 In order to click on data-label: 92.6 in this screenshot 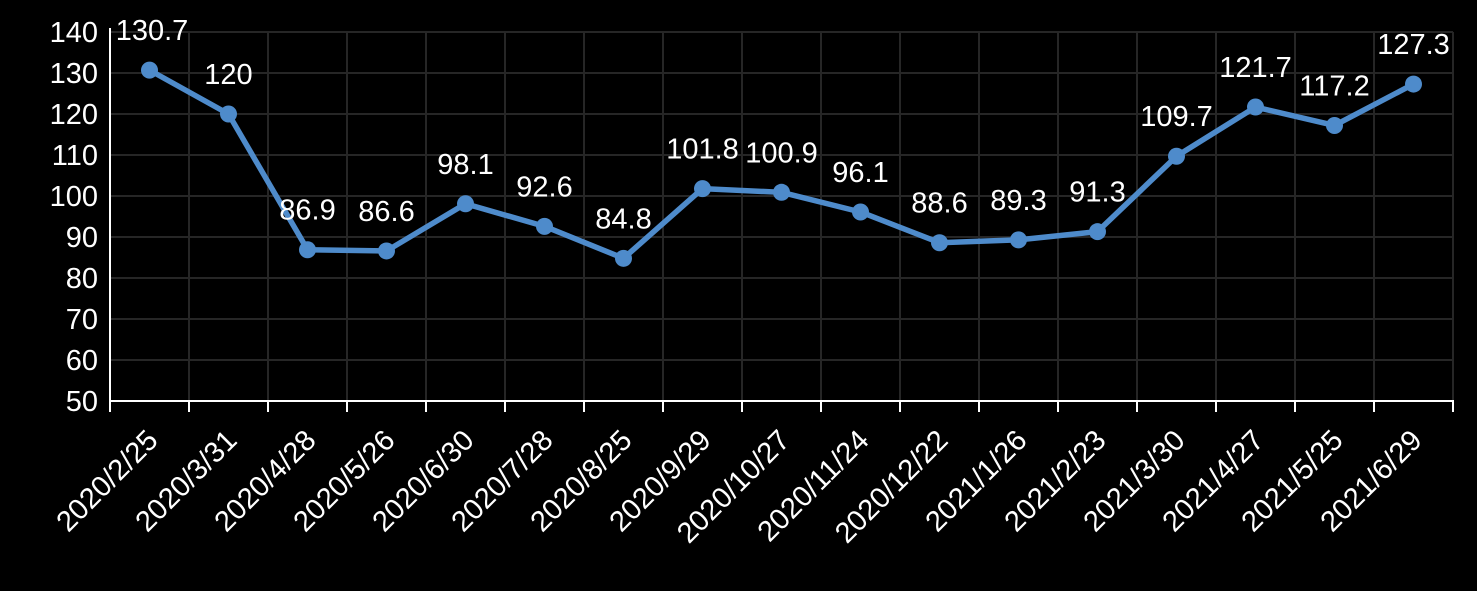, I will do `click(544, 187)`.